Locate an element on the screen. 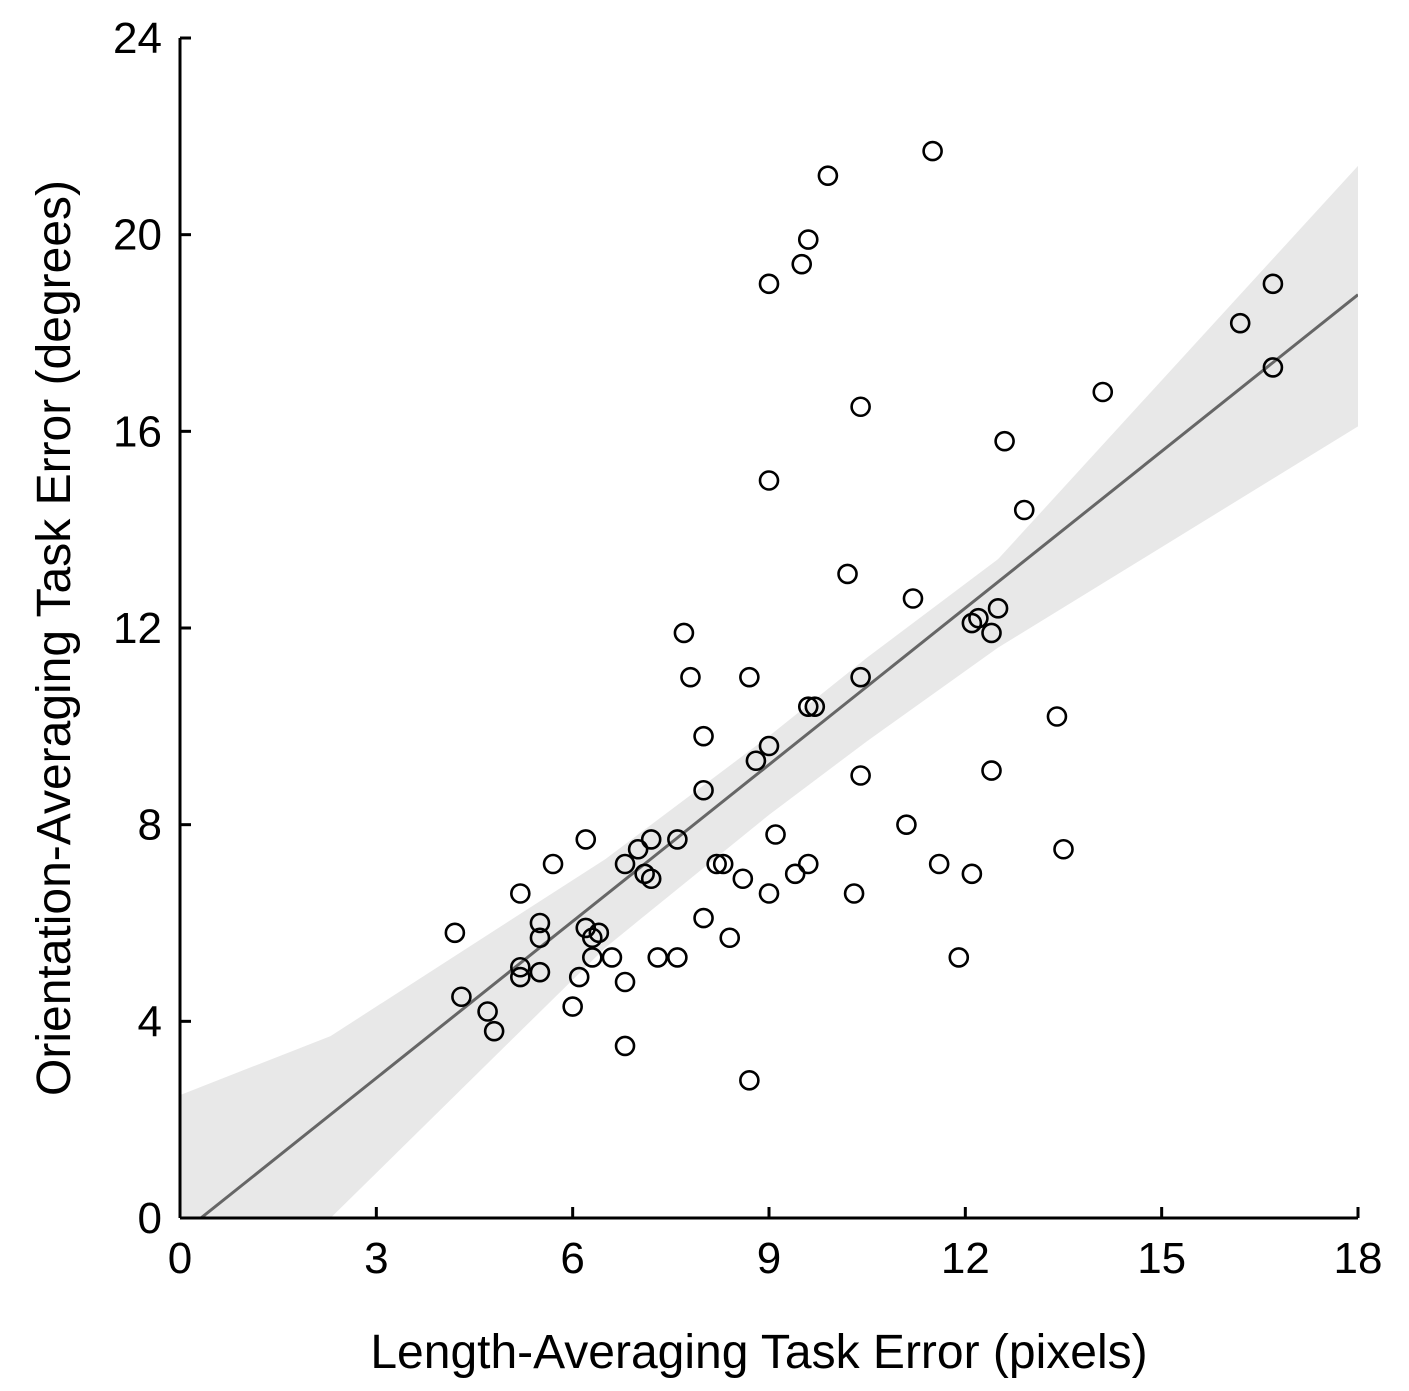  x-tick-label: 15 is located at coordinates (1161, 1258).